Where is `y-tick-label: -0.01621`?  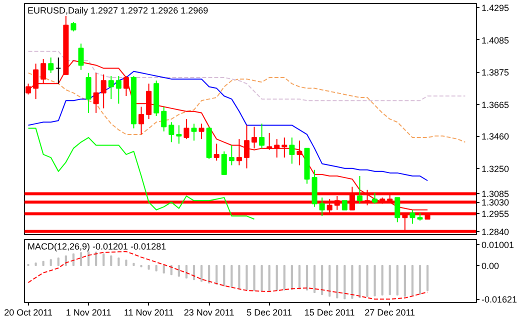
y-tick-label: -0.01621 is located at coordinates (500, 299).